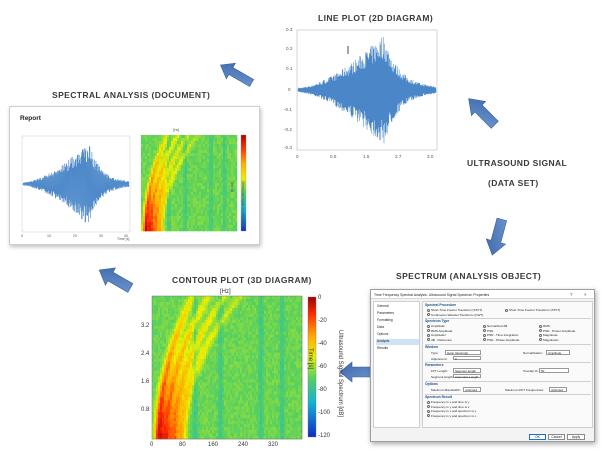 The height and width of the screenshot is (459, 611). I want to click on fft-length-label: FFT Length:, so click(439, 371).